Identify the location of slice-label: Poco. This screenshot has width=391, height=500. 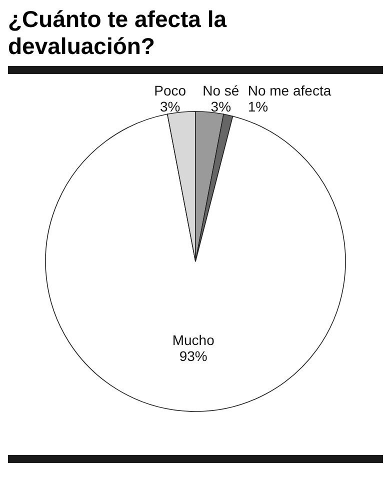
(170, 90).